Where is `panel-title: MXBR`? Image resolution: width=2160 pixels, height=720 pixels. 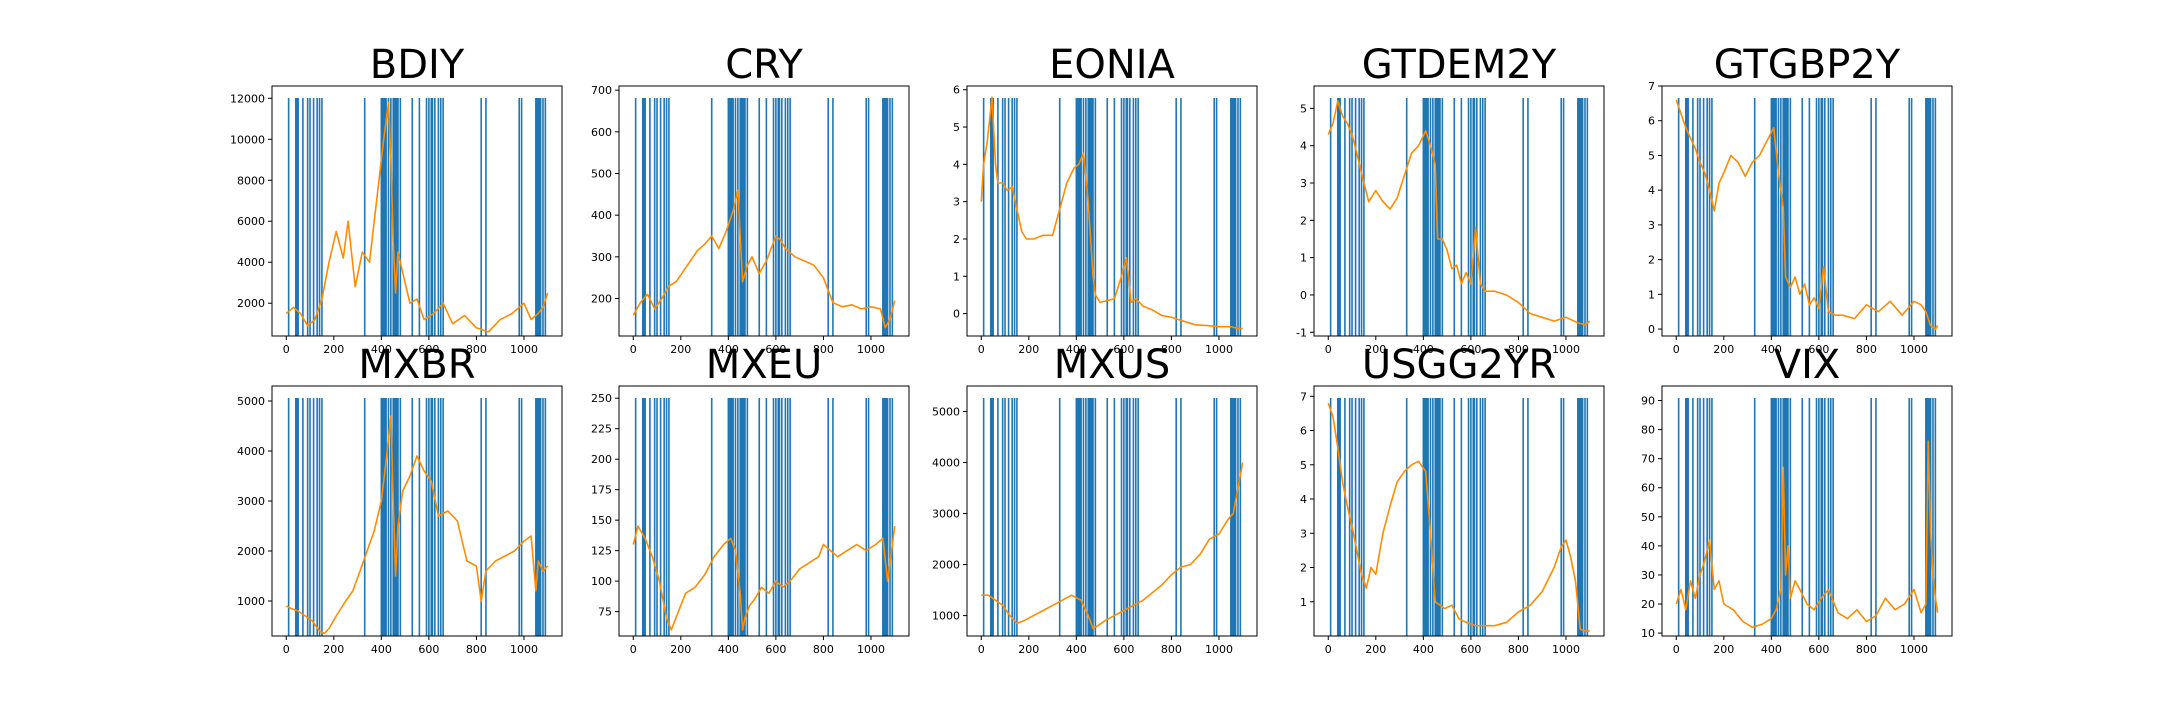 panel-title: MXBR is located at coordinates (416, 365).